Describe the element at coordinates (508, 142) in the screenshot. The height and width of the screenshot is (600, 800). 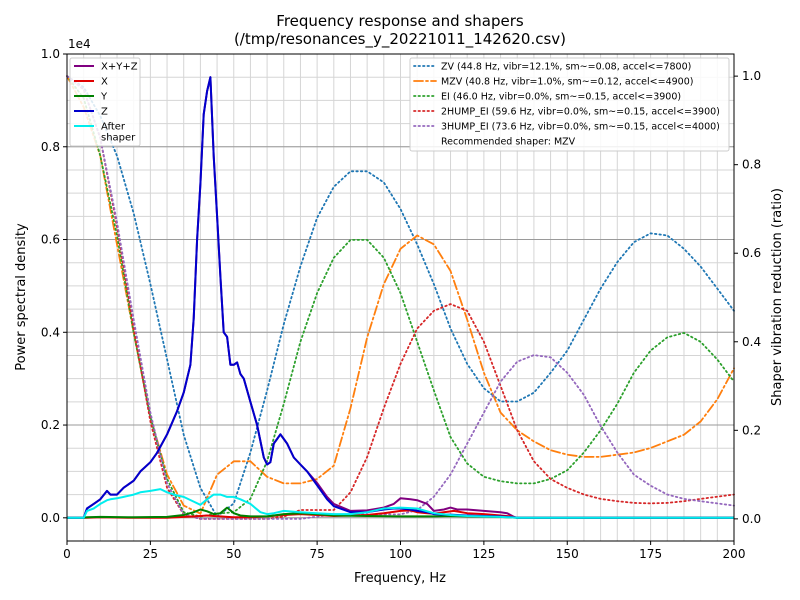
I see `legend-right-entry: Recommended shaper: MZV` at that location.